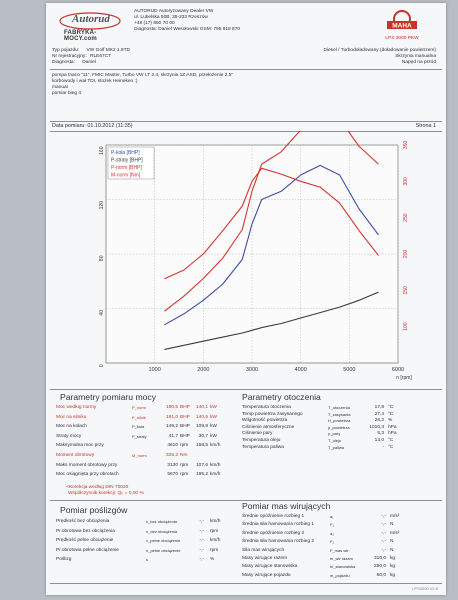 The height and width of the screenshot is (600, 458). Describe the element at coordinates (172, 465) in the screenshot. I see `param-value: 3130` at that location.